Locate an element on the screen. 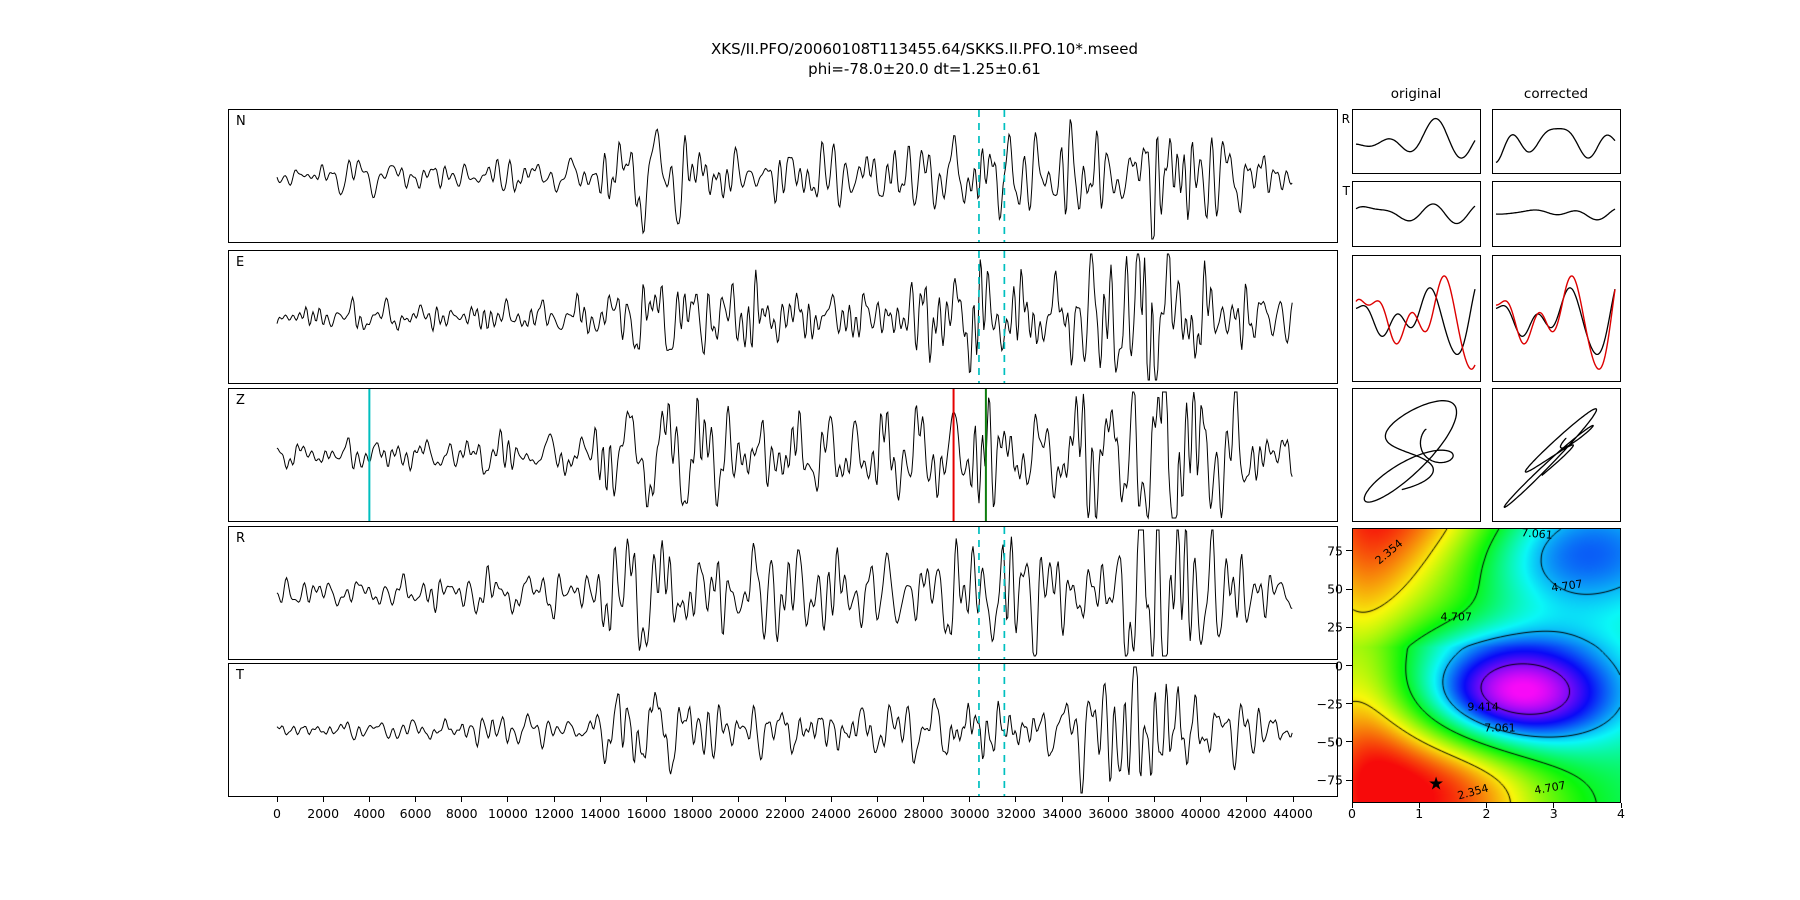 This screenshot has width=1800, height=900. dt-tick-label: 3 is located at coordinates (1553, 813).